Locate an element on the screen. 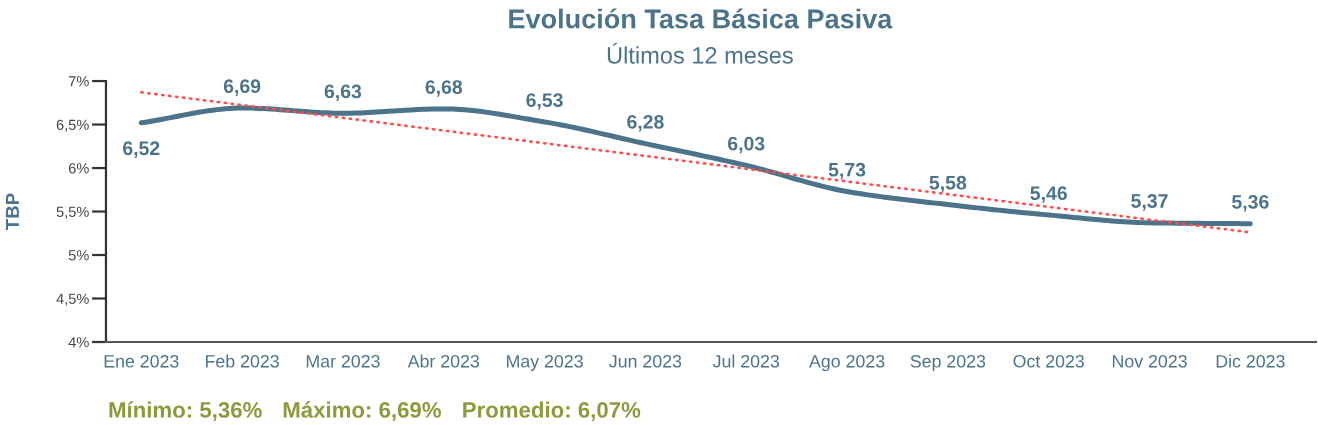 The image size is (1318, 425). data-label: 6,68 is located at coordinates (444, 88).